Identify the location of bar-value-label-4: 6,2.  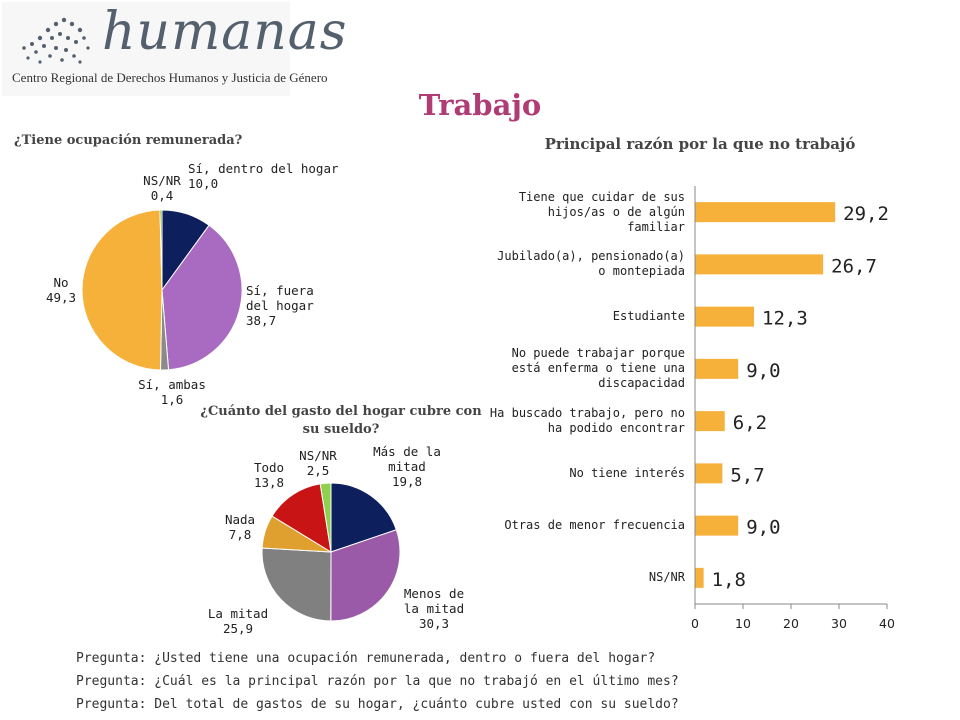
(750, 423).